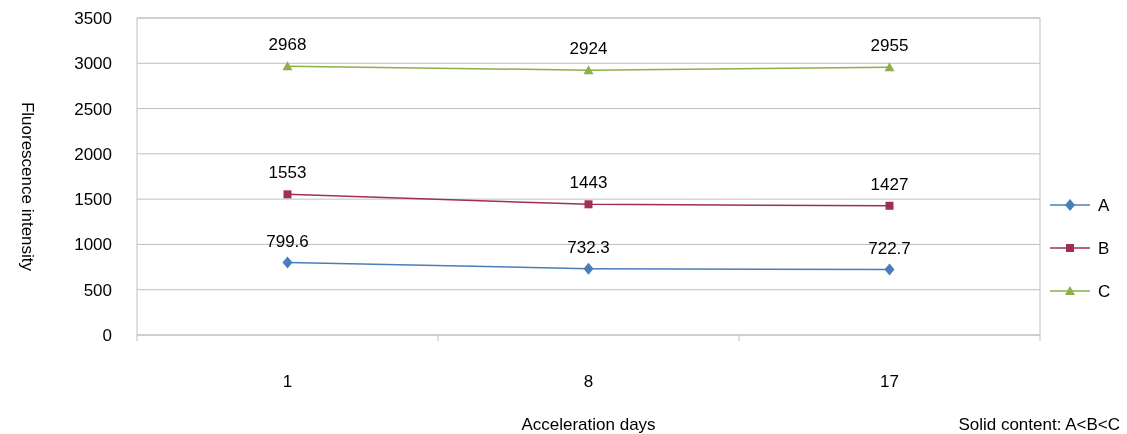 Image resolution: width=1127 pixels, height=434 pixels. What do you see at coordinates (287, 381) in the screenshot?
I see `x-tick-label: 1` at bounding box center [287, 381].